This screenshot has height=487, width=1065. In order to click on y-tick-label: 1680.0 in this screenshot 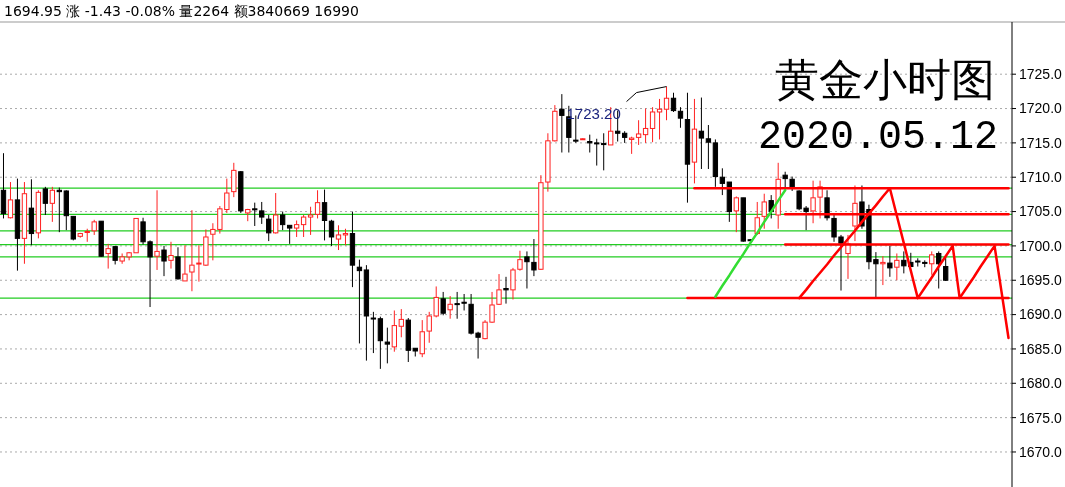, I will do `click(1041, 383)`.